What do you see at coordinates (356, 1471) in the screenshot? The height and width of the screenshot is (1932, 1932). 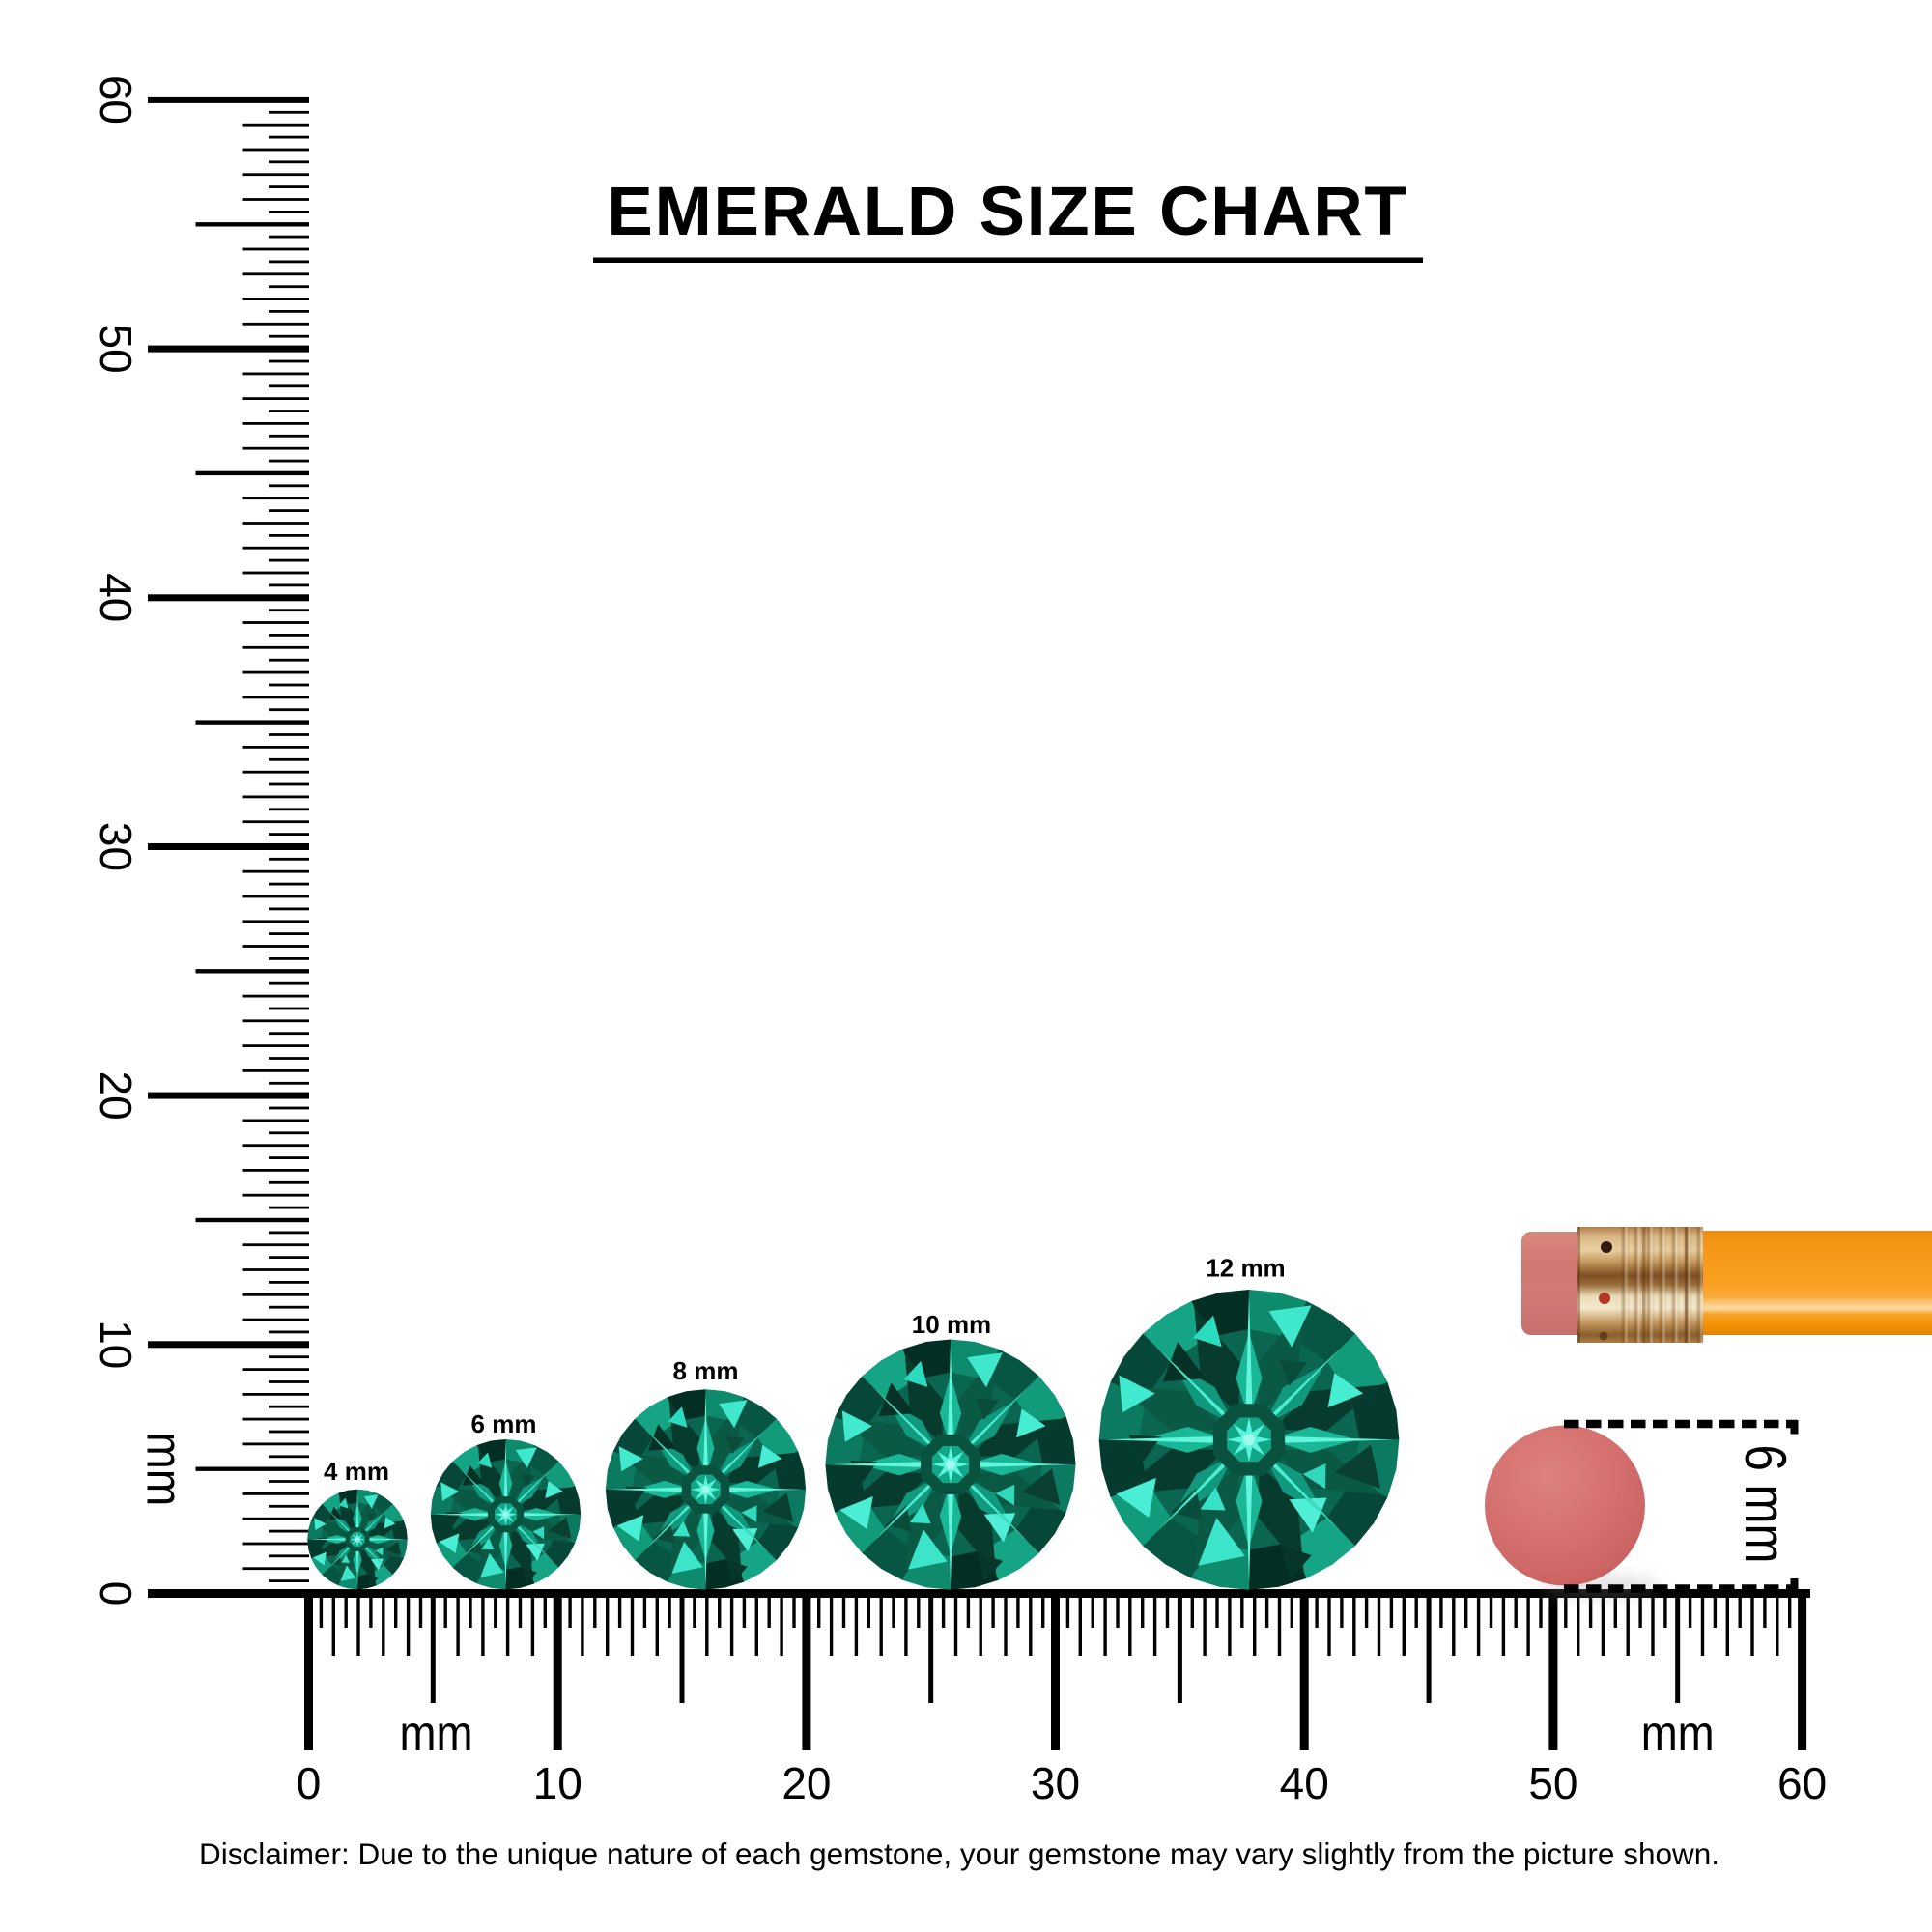 I see `svg-text: 4 mm` at bounding box center [356, 1471].